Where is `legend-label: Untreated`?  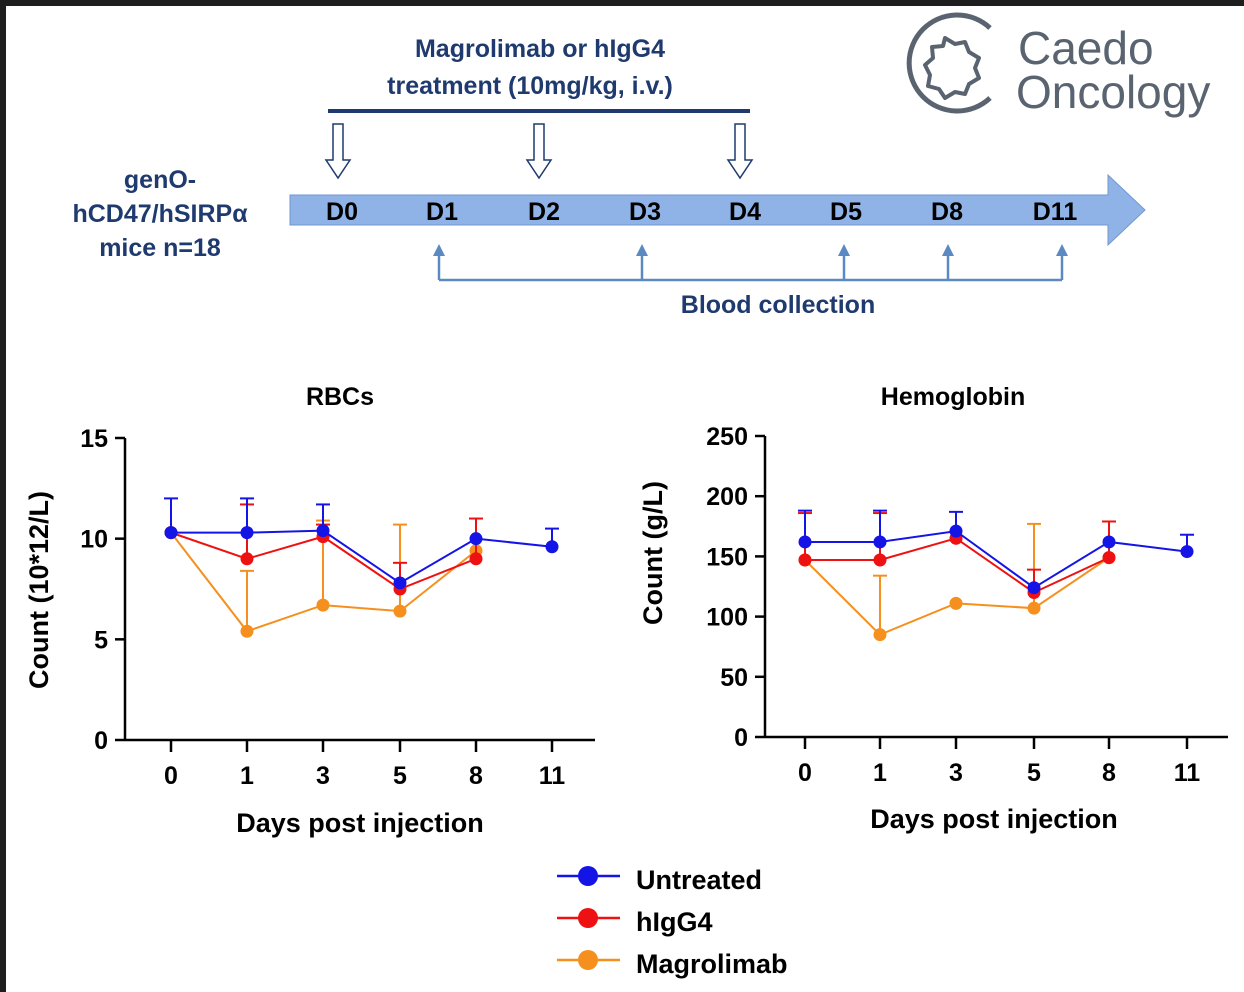 legend-label: Untreated is located at coordinates (699, 880).